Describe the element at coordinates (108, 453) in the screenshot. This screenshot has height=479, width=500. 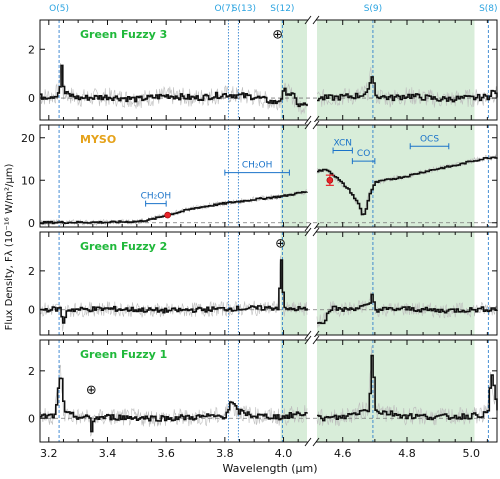
I see `x-tick-label: 3.4` at that location.